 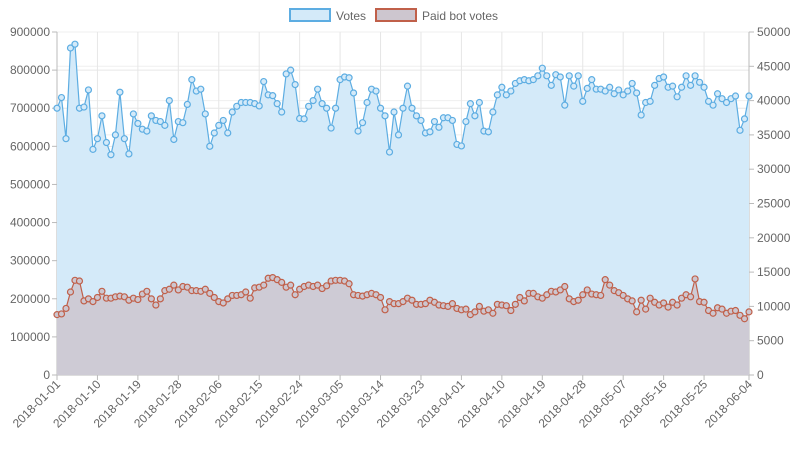 I want to click on legend-item-paid-bot-votes: Paid bot votes, so click(x=436, y=15).